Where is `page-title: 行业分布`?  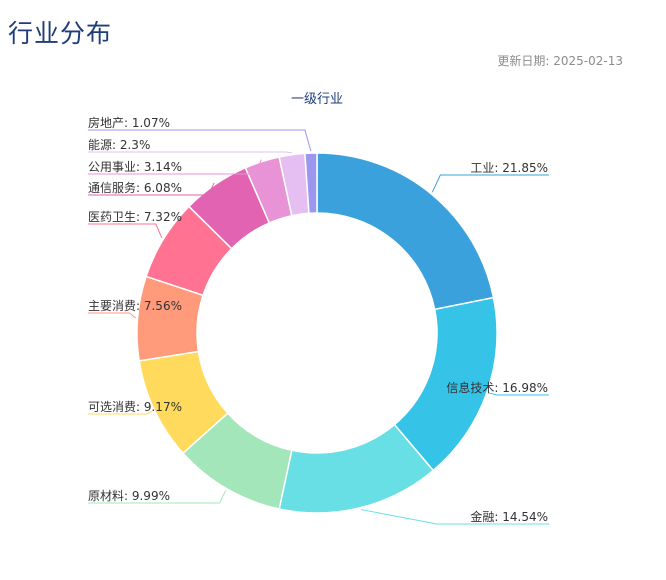 page-title: 行业分布 is located at coordinates (60, 33).